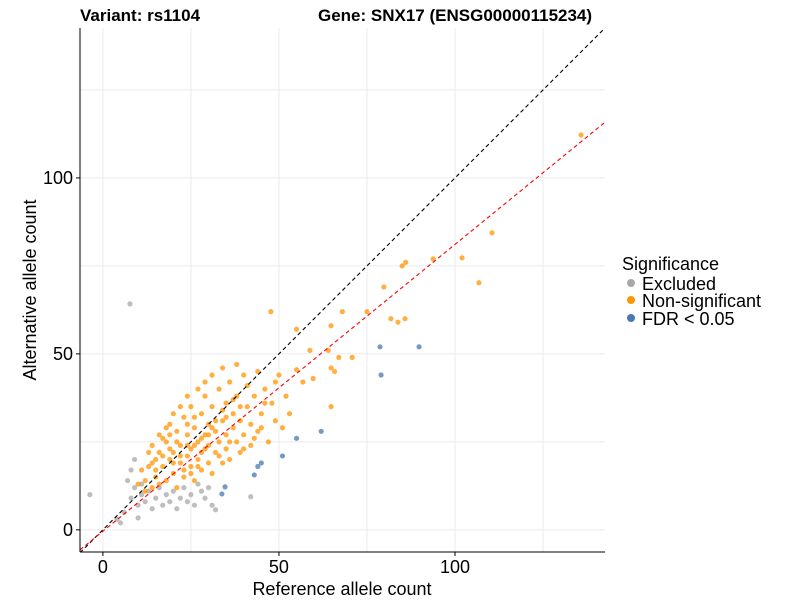 This screenshot has width=800, height=605. I want to click on legend-label-excluded: Excluded, so click(679, 284).